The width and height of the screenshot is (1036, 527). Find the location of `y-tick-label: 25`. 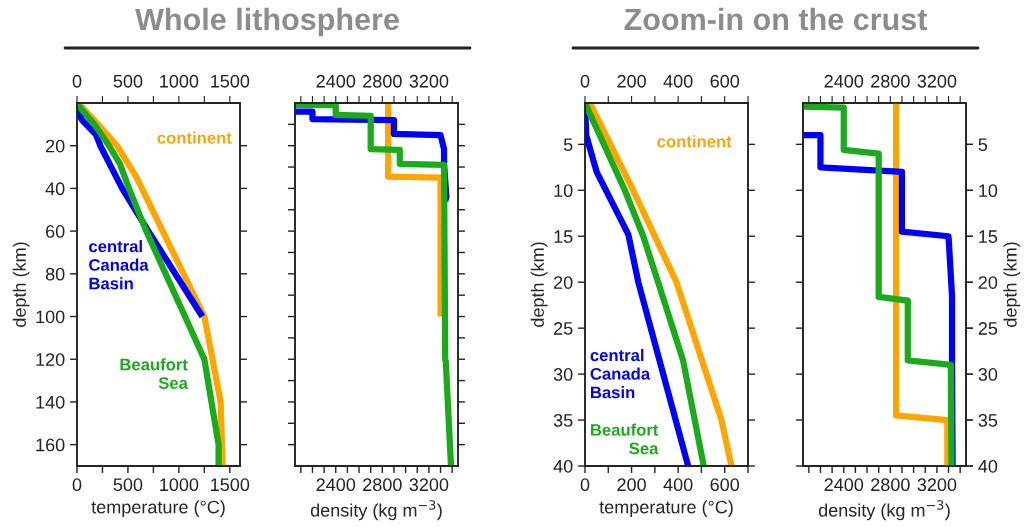

y-tick-label: 25 is located at coordinates (563, 328).